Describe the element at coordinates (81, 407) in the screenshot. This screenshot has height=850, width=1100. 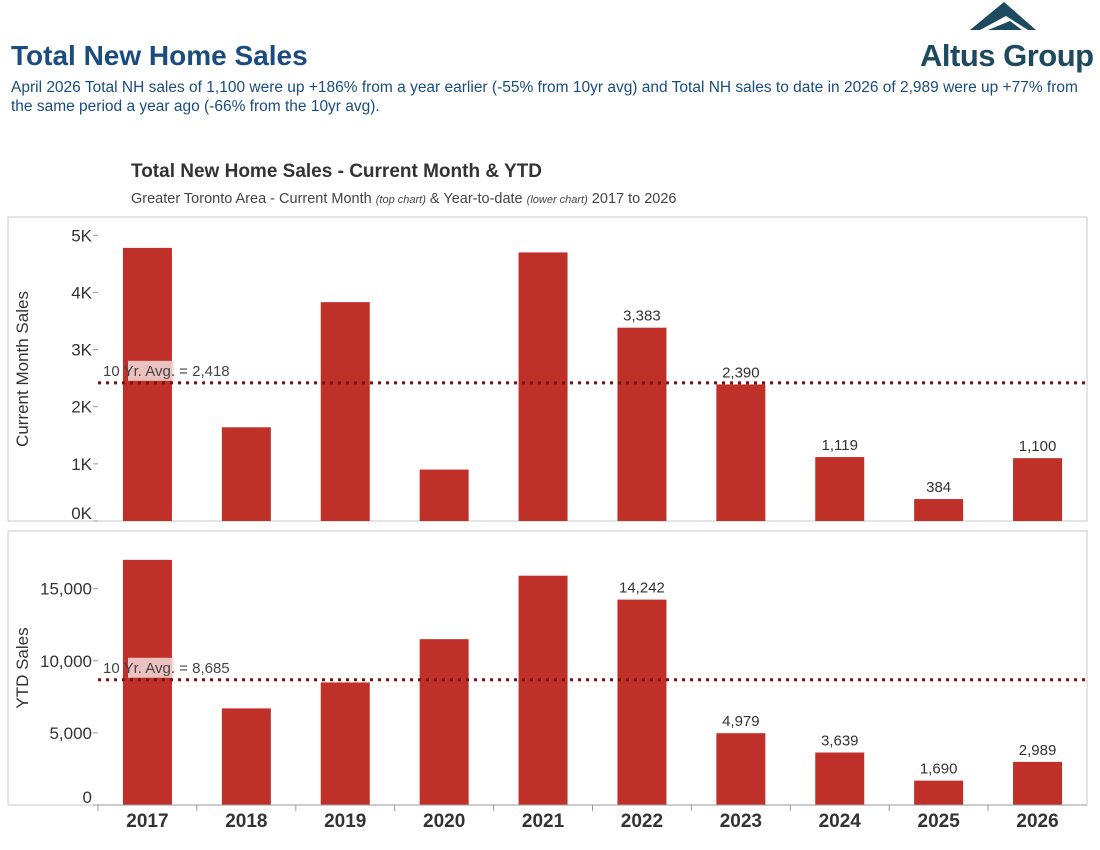
I see `current-month-y-tick-label: 2K` at that location.